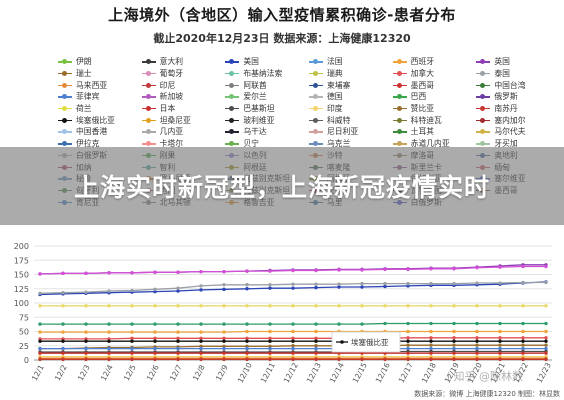 The width and height of the screenshot is (564, 400). What do you see at coordinates (84, 109) in the screenshot?
I see `legend-label: 荷兰` at bounding box center [84, 109].